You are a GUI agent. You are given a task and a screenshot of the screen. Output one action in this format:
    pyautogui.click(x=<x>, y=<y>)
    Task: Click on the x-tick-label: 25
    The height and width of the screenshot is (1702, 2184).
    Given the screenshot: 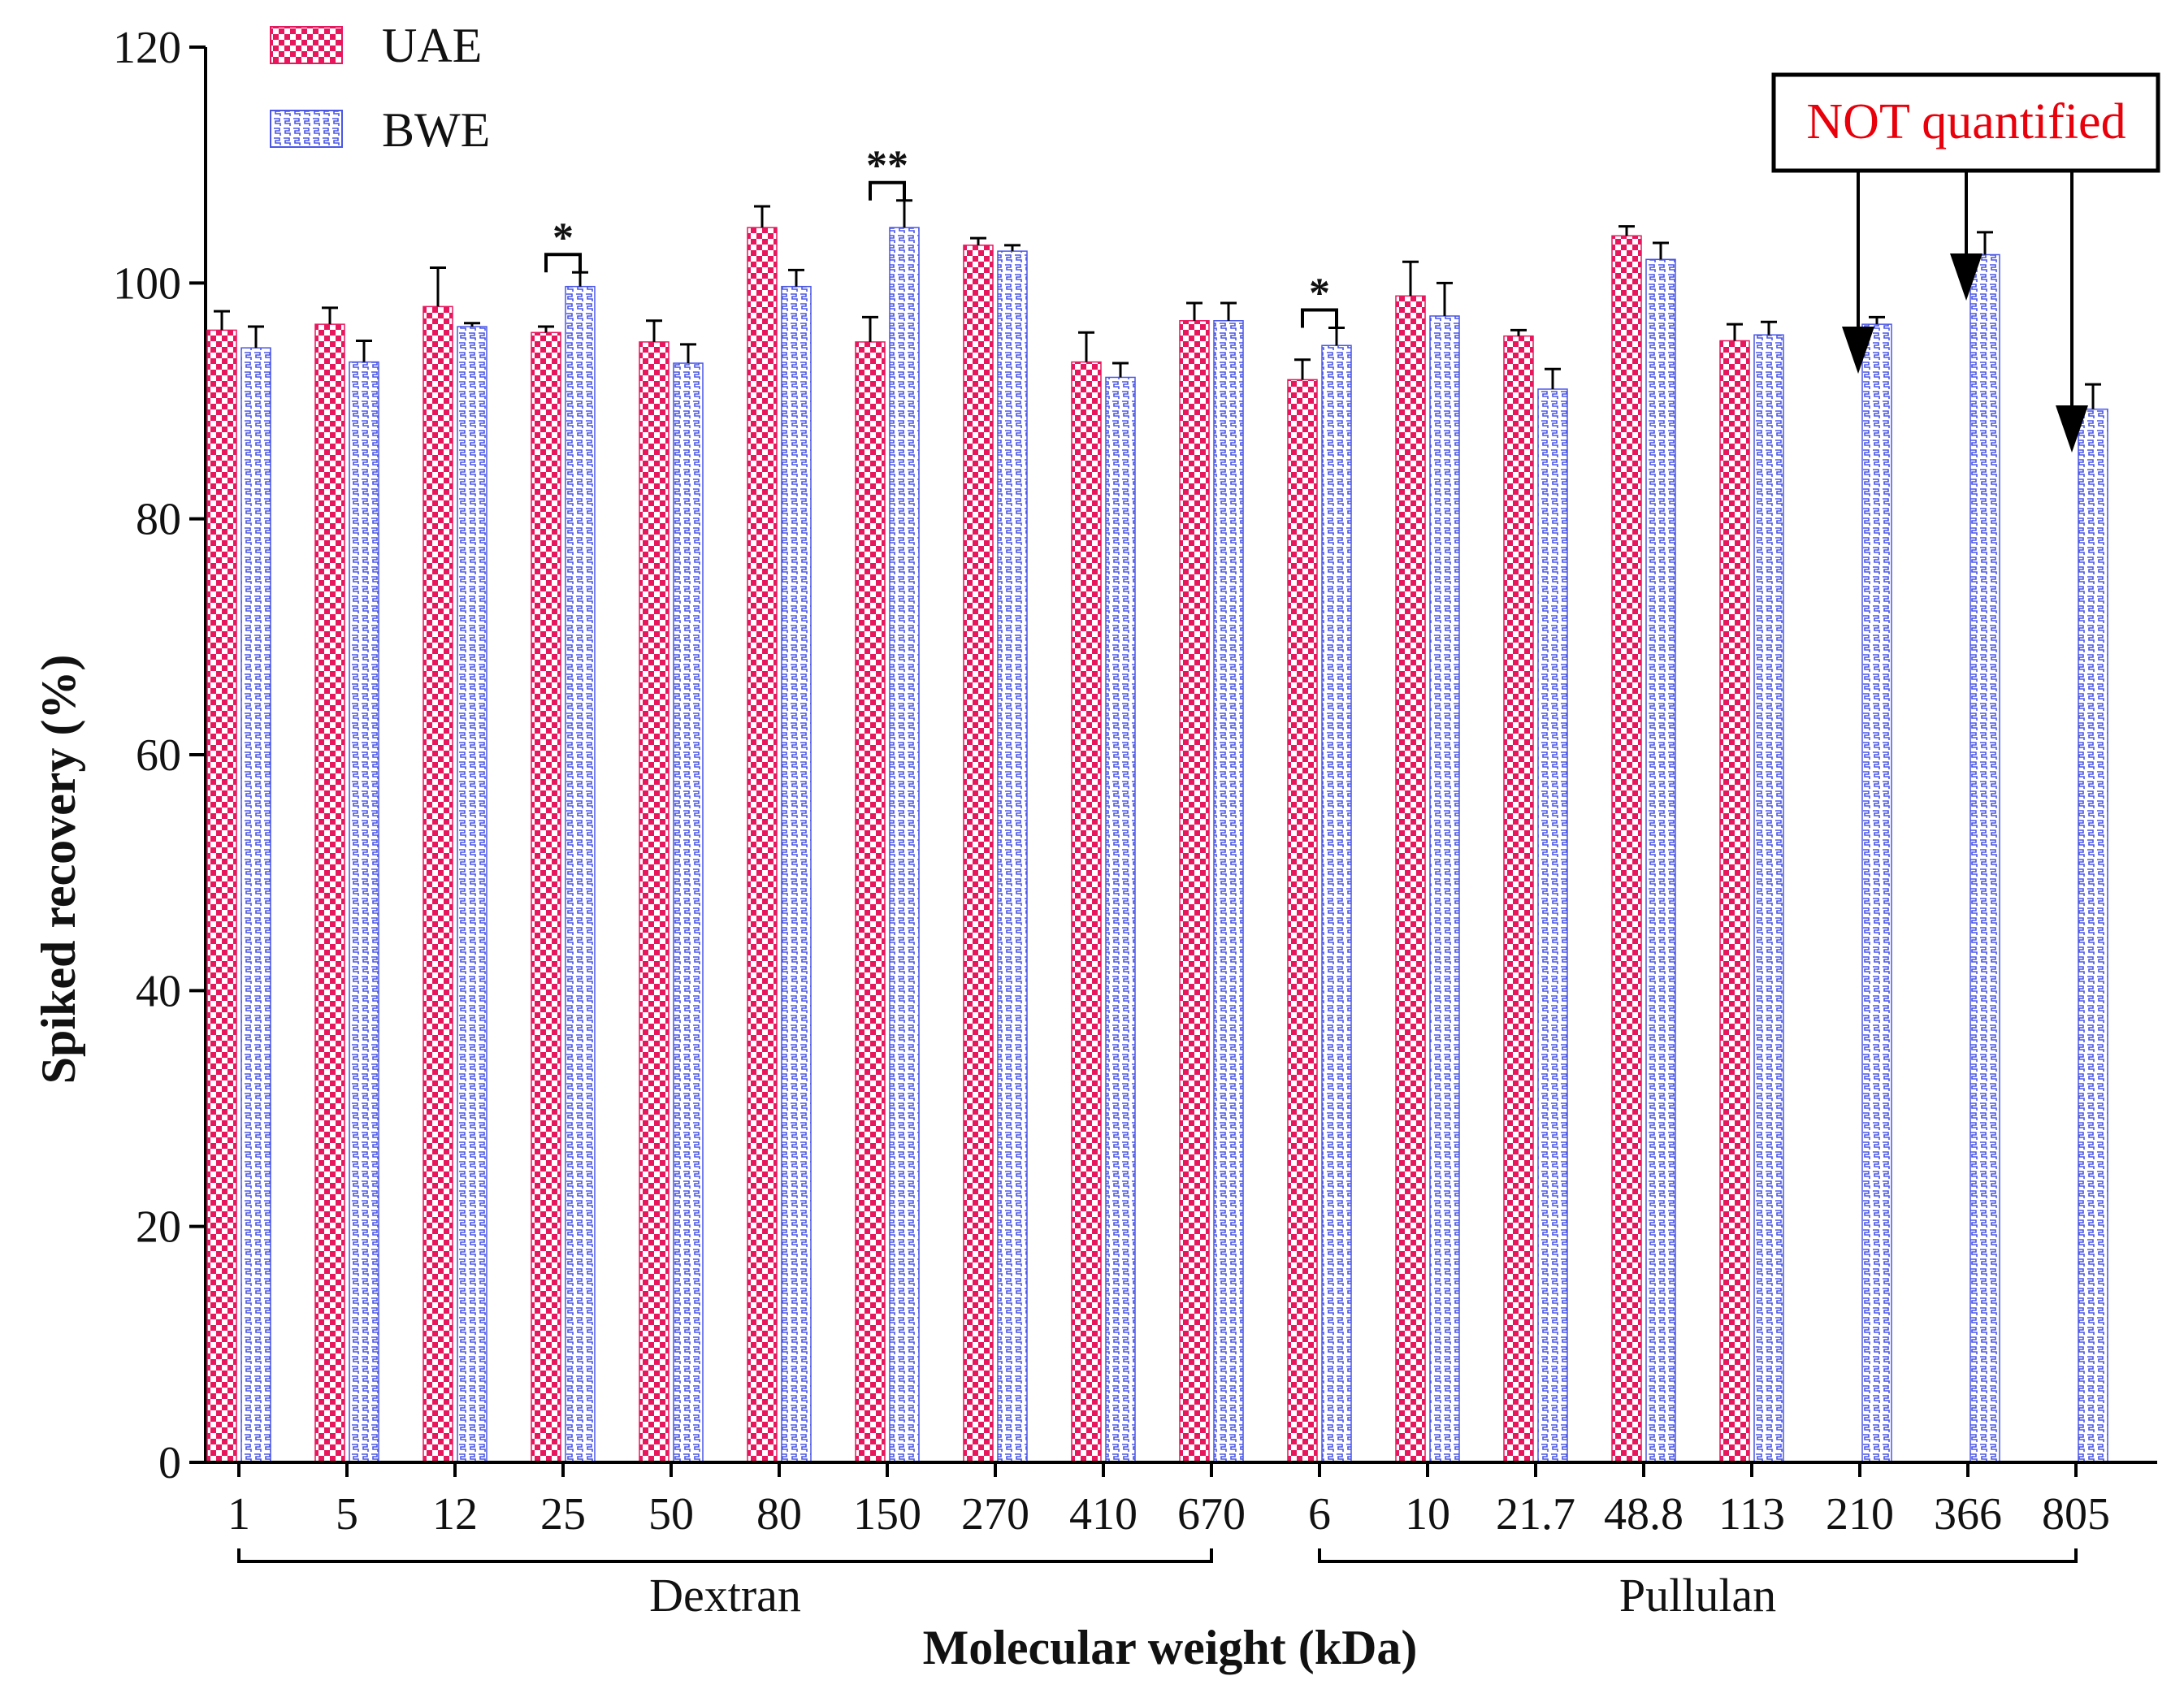 What is the action you would take?
    pyautogui.click(x=563, y=1514)
    